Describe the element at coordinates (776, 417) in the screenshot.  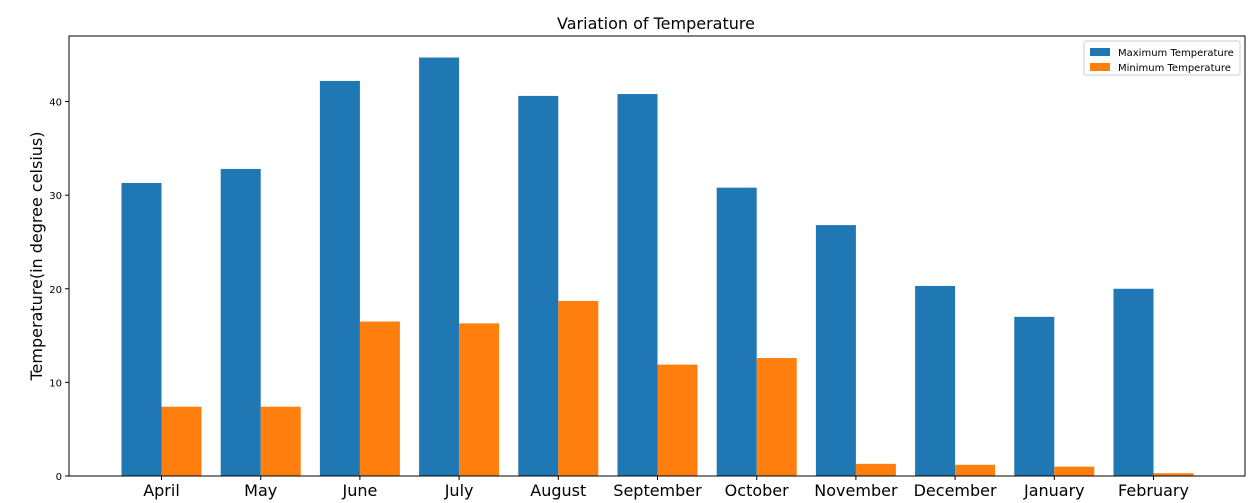
I see `min-temp-bar-october` at that location.